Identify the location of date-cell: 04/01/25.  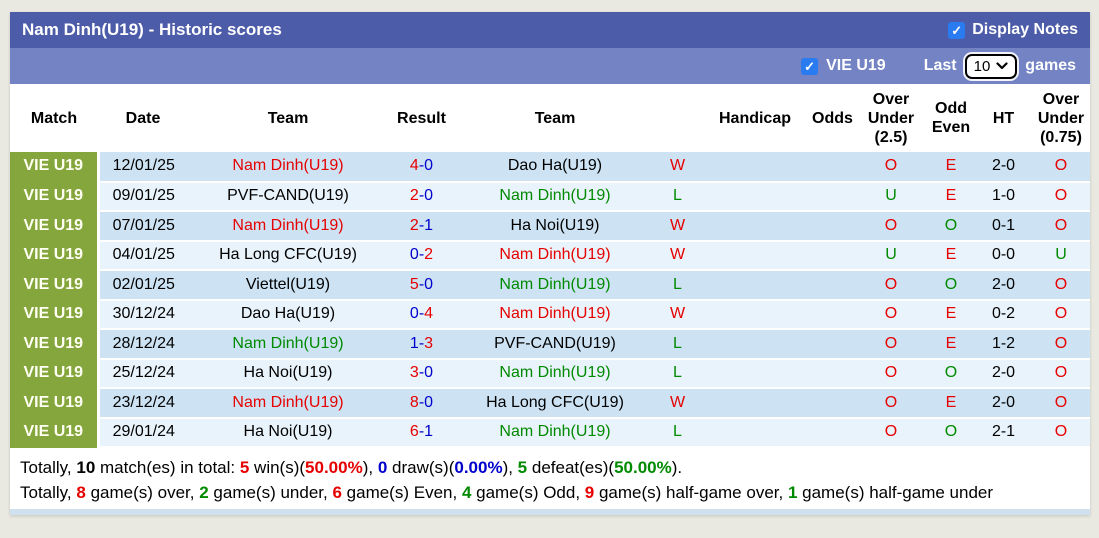
(143, 255).